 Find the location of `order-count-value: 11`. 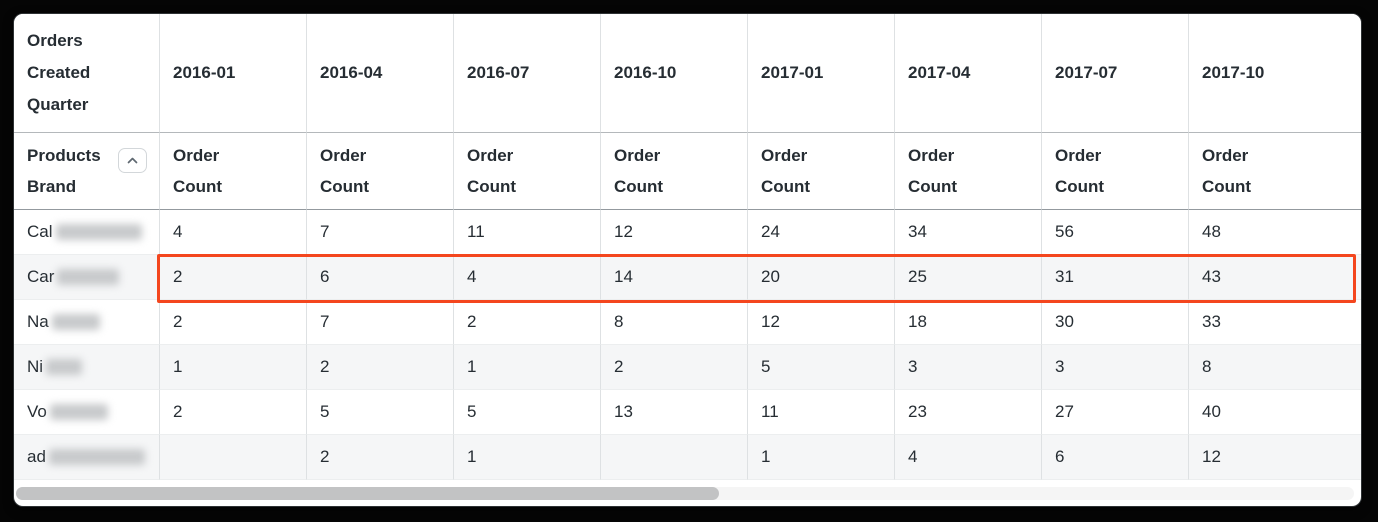

order-count-value: 11 is located at coordinates (770, 411).